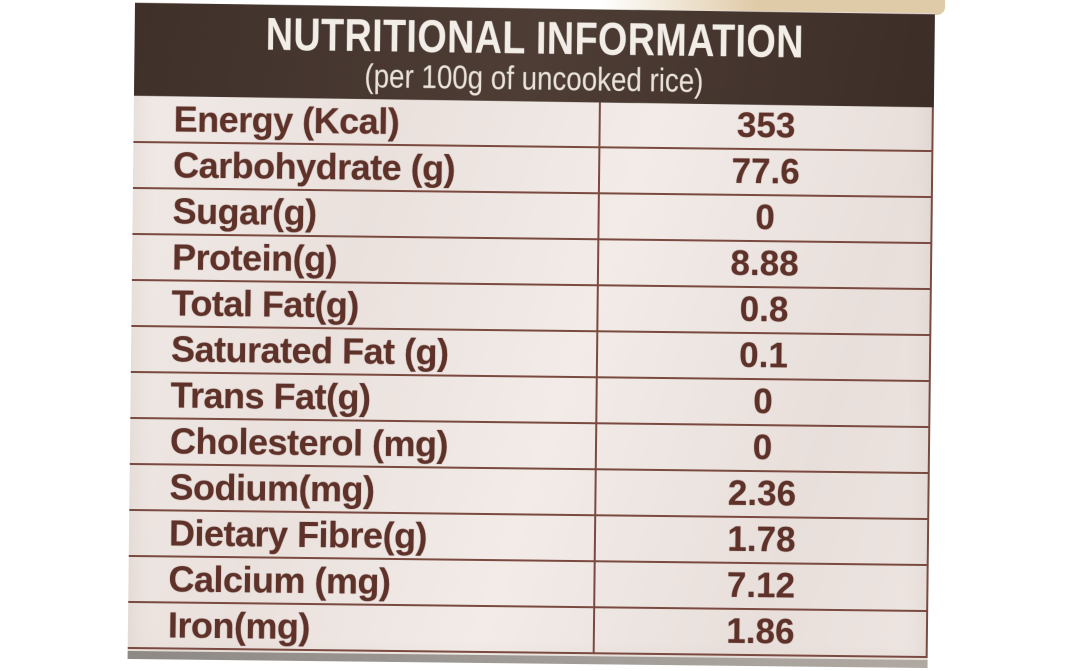 The height and width of the screenshot is (671, 1068). I want to click on table-row: Iron(mg) 1.86, so click(527, 630).